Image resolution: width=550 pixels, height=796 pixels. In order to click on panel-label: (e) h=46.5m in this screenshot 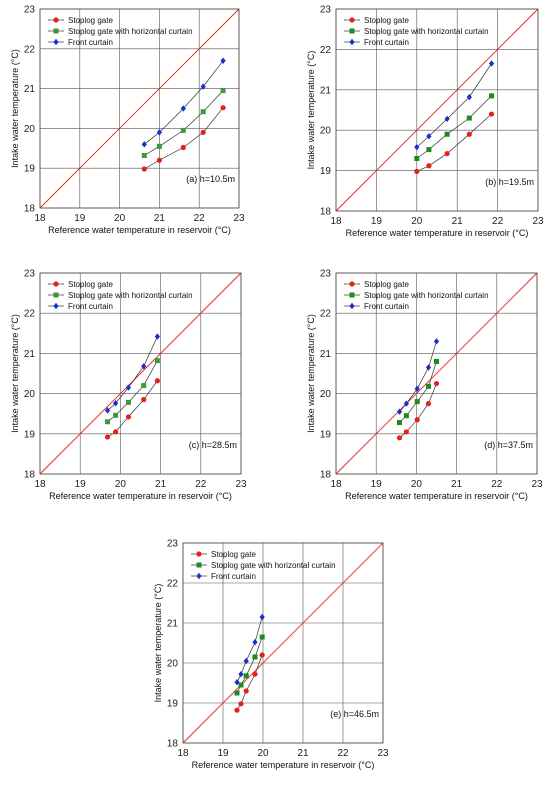, I will do `click(354, 714)`.